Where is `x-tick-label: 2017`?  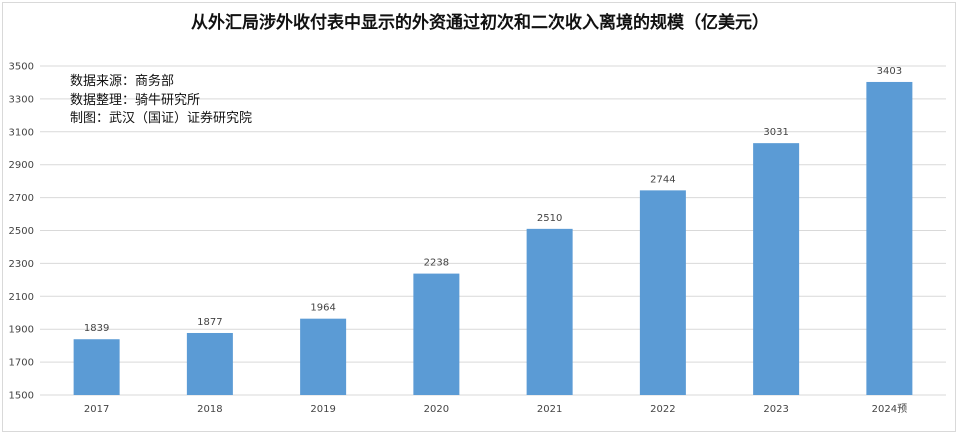 x-tick-label: 2017 is located at coordinates (96, 409).